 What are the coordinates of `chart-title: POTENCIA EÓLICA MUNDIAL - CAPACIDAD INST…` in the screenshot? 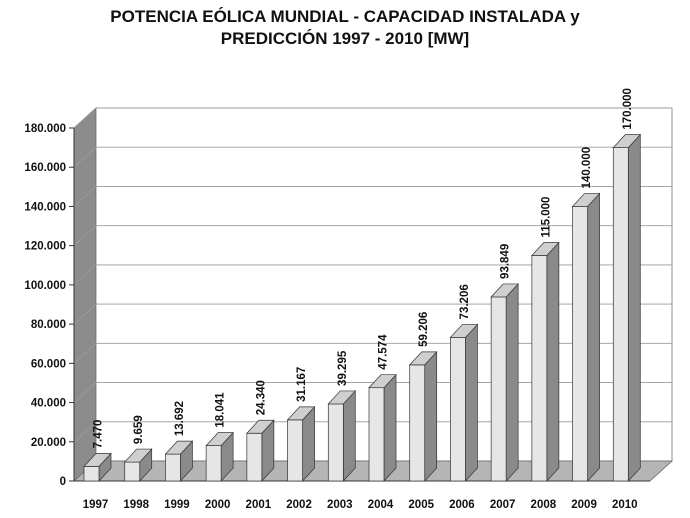 It's located at (345, 28).